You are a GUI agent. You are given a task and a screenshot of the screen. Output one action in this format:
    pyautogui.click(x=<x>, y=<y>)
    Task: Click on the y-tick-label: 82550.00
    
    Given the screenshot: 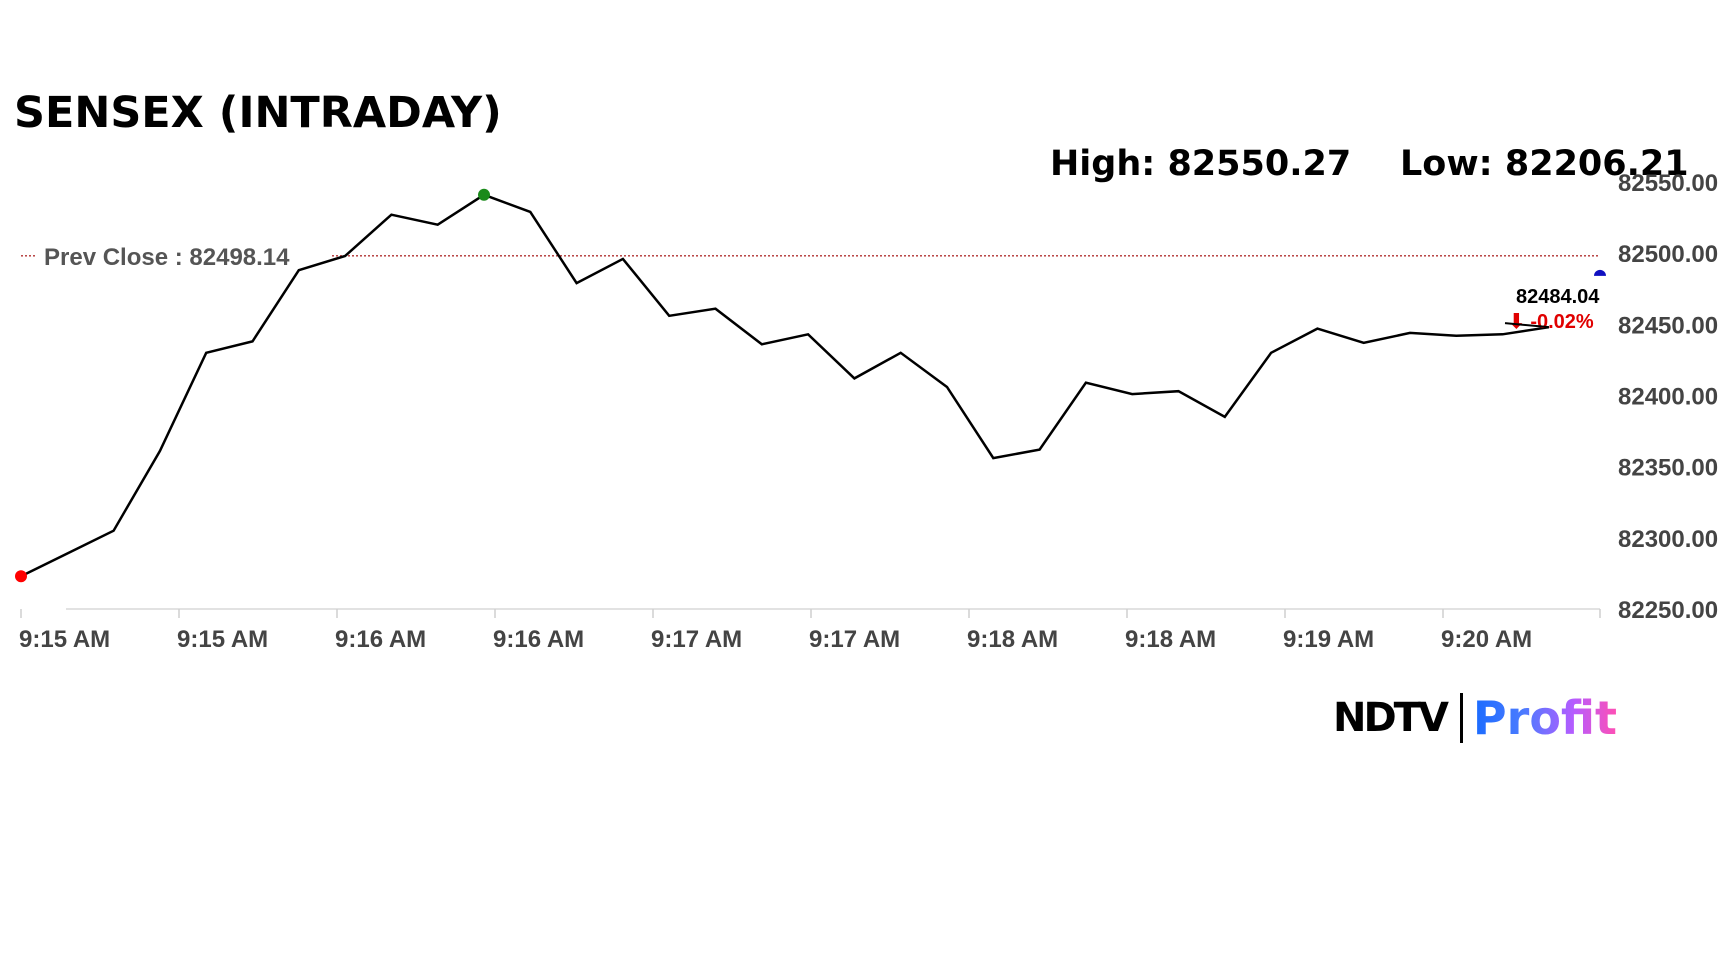 What is the action you would take?
    pyautogui.click(x=1668, y=183)
    